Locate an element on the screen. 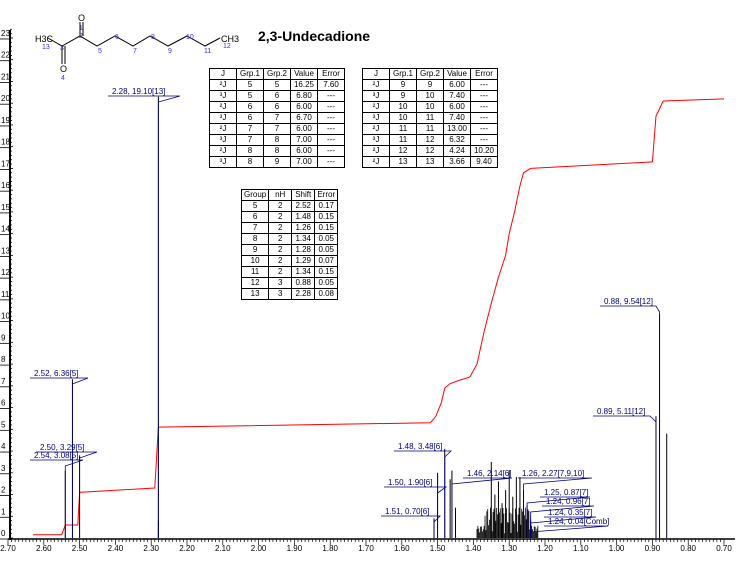 This screenshot has height=567, width=740. peak-label: 1.24, 0.35[7] is located at coordinates (570, 512).